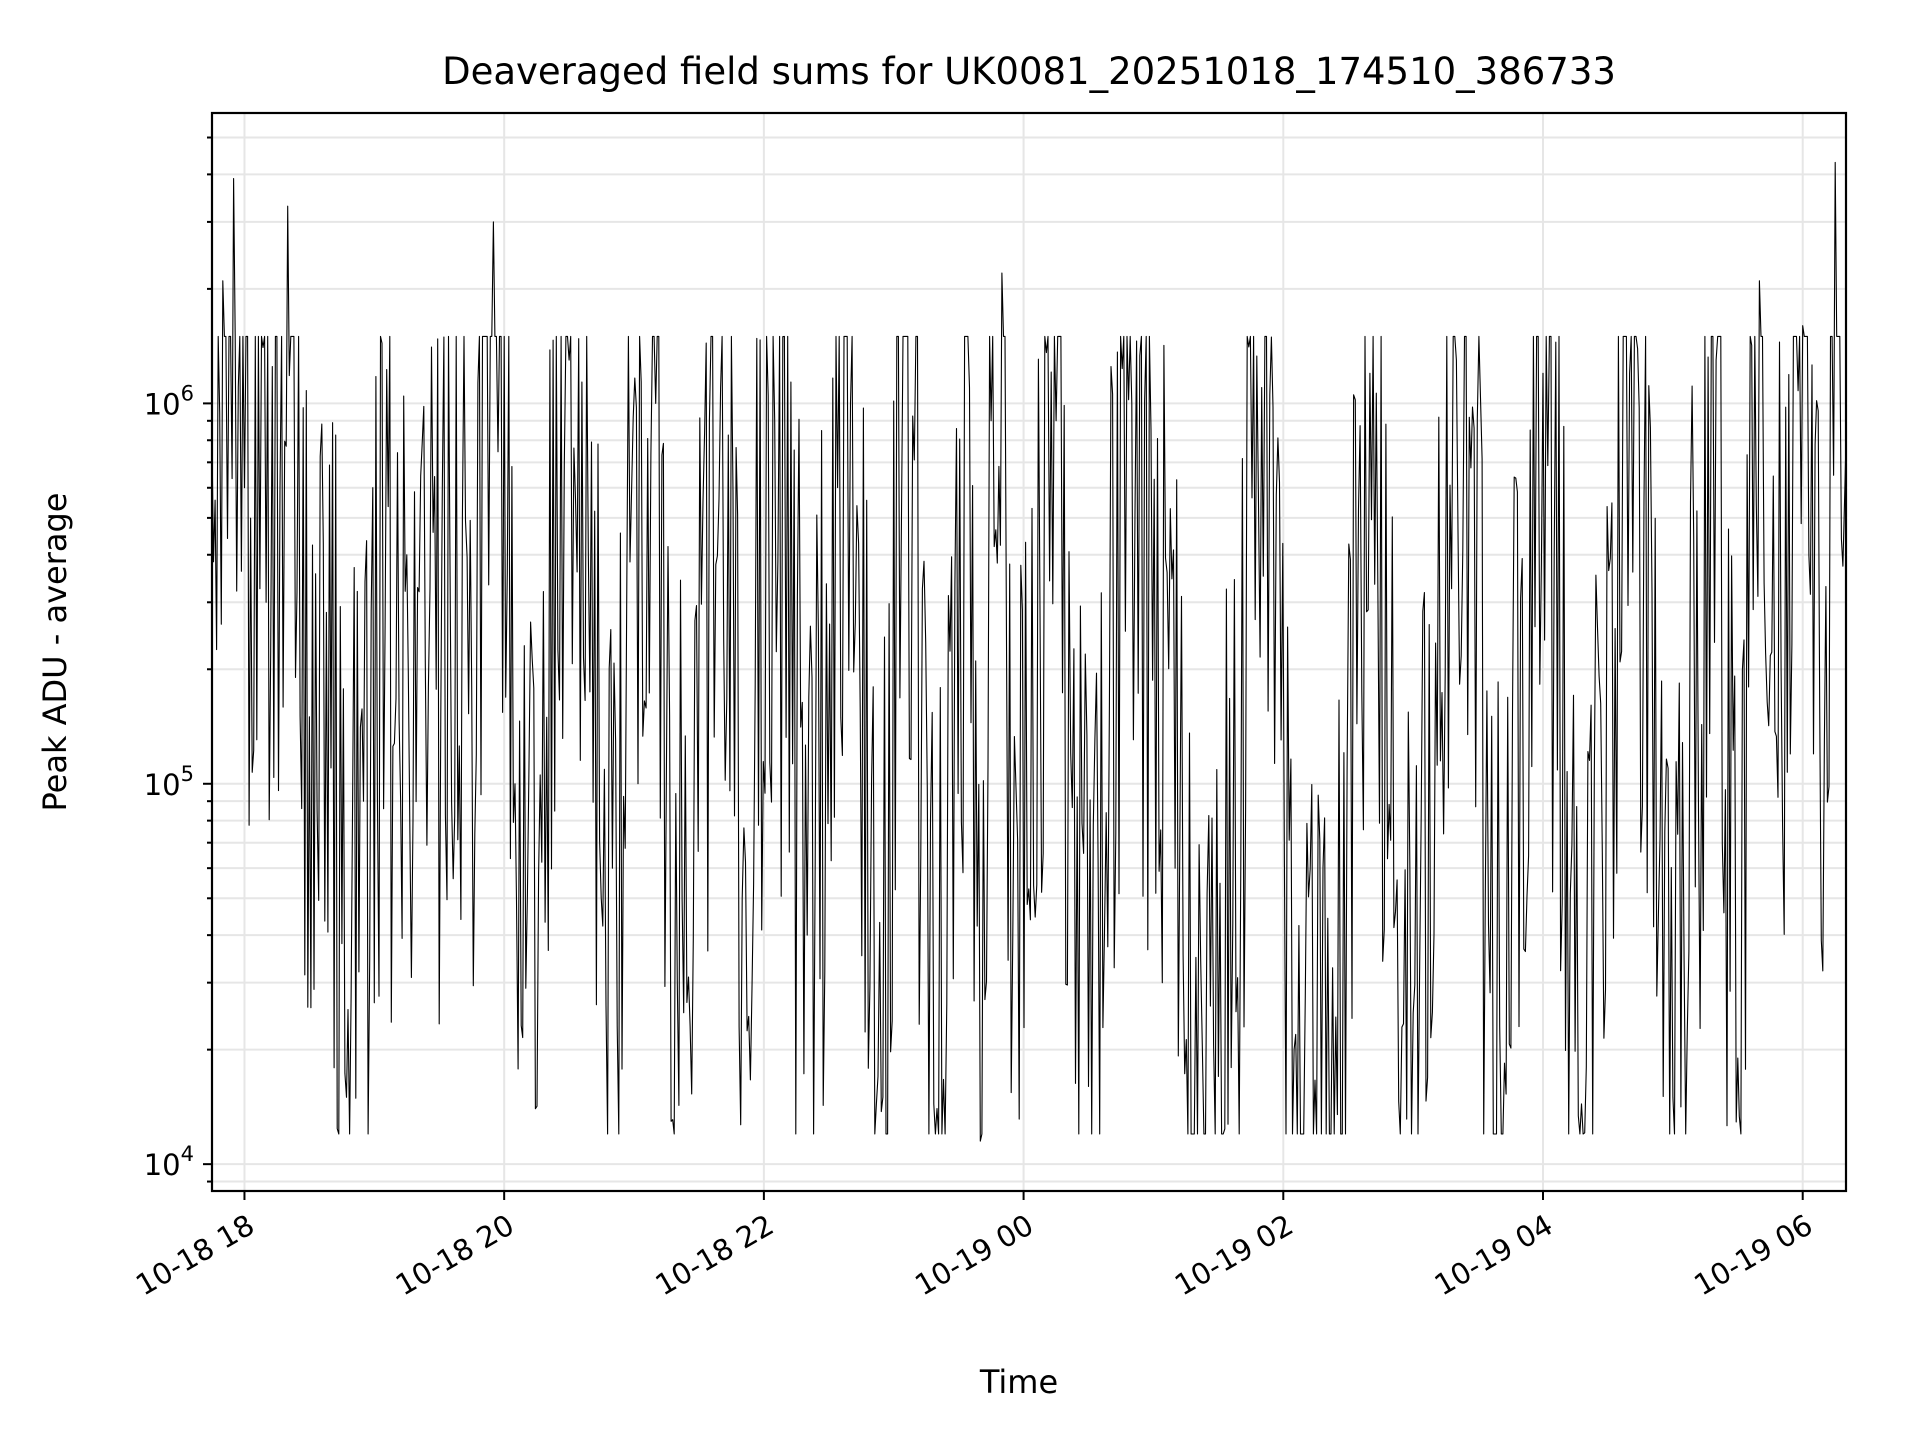 The width and height of the screenshot is (1920, 1440). What do you see at coordinates (169, 782) in the screenshot?
I see `y-tick-label: 10⁵` at bounding box center [169, 782].